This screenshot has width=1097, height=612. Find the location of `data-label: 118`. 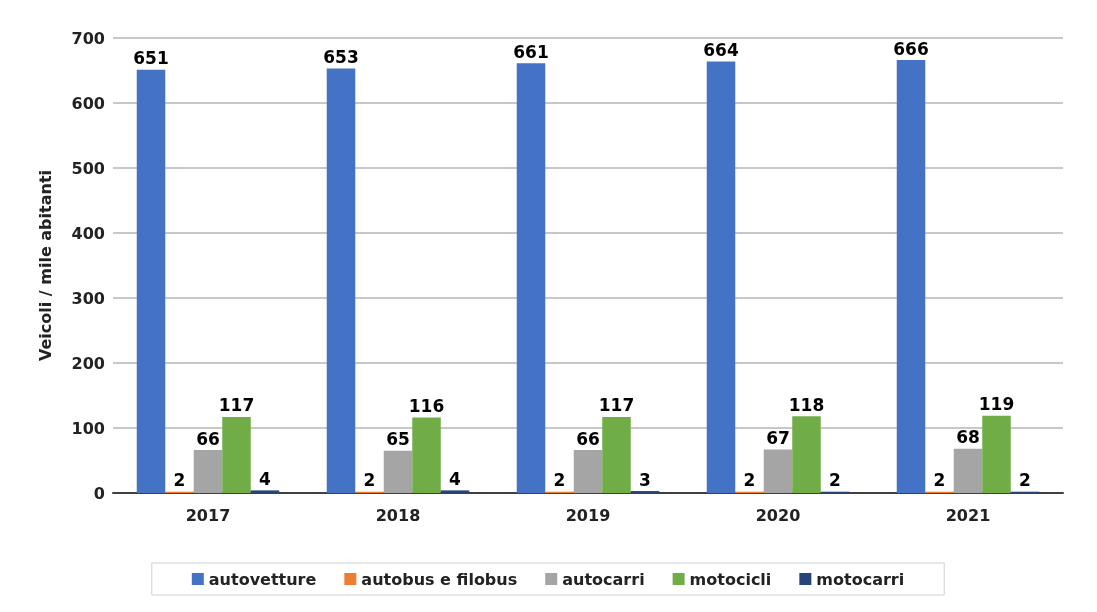

data-label: 118 is located at coordinates (806, 404).